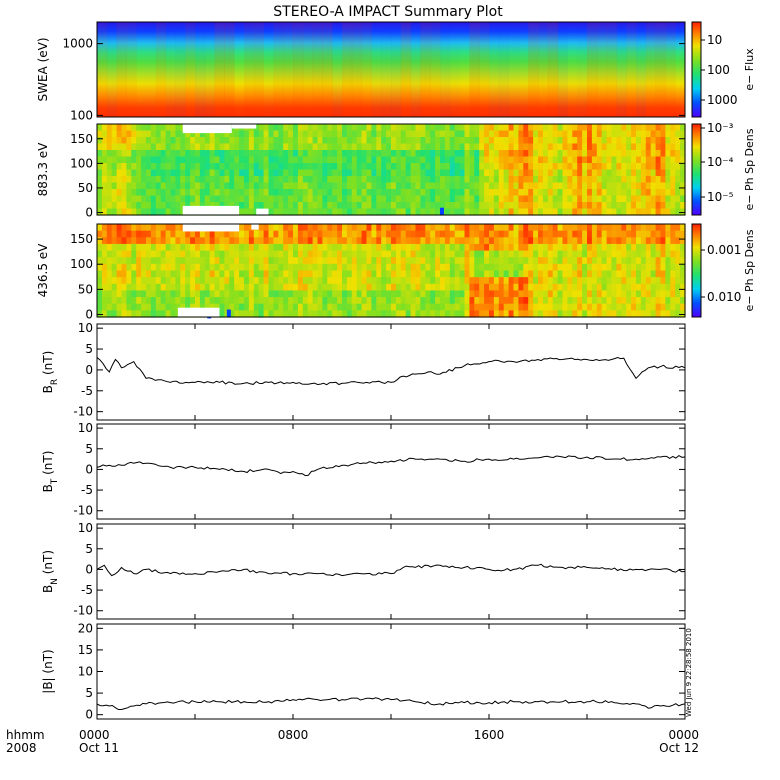 The image size is (780, 780). Describe the element at coordinates (391, 69) in the screenshot. I see `swea-spectrogram` at that location.